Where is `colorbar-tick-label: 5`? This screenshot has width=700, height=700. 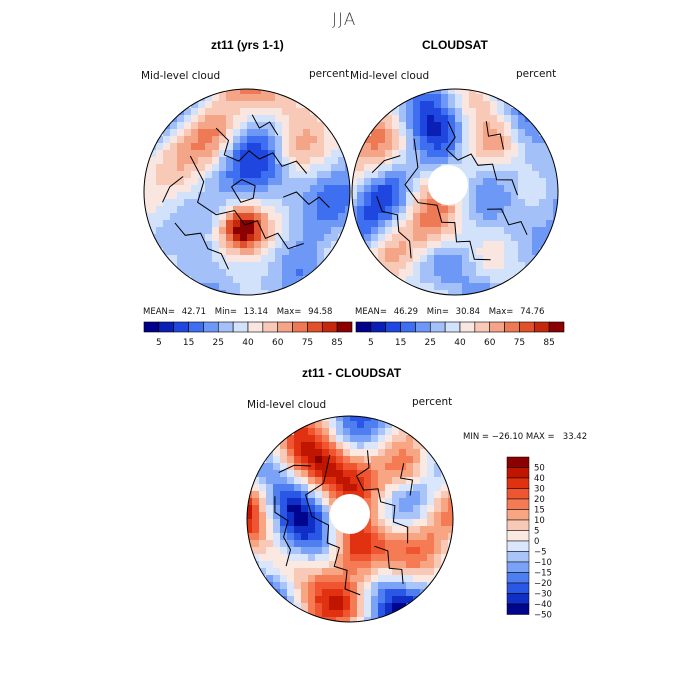 colorbar-tick-label: 5 is located at coordinates (159, 342).